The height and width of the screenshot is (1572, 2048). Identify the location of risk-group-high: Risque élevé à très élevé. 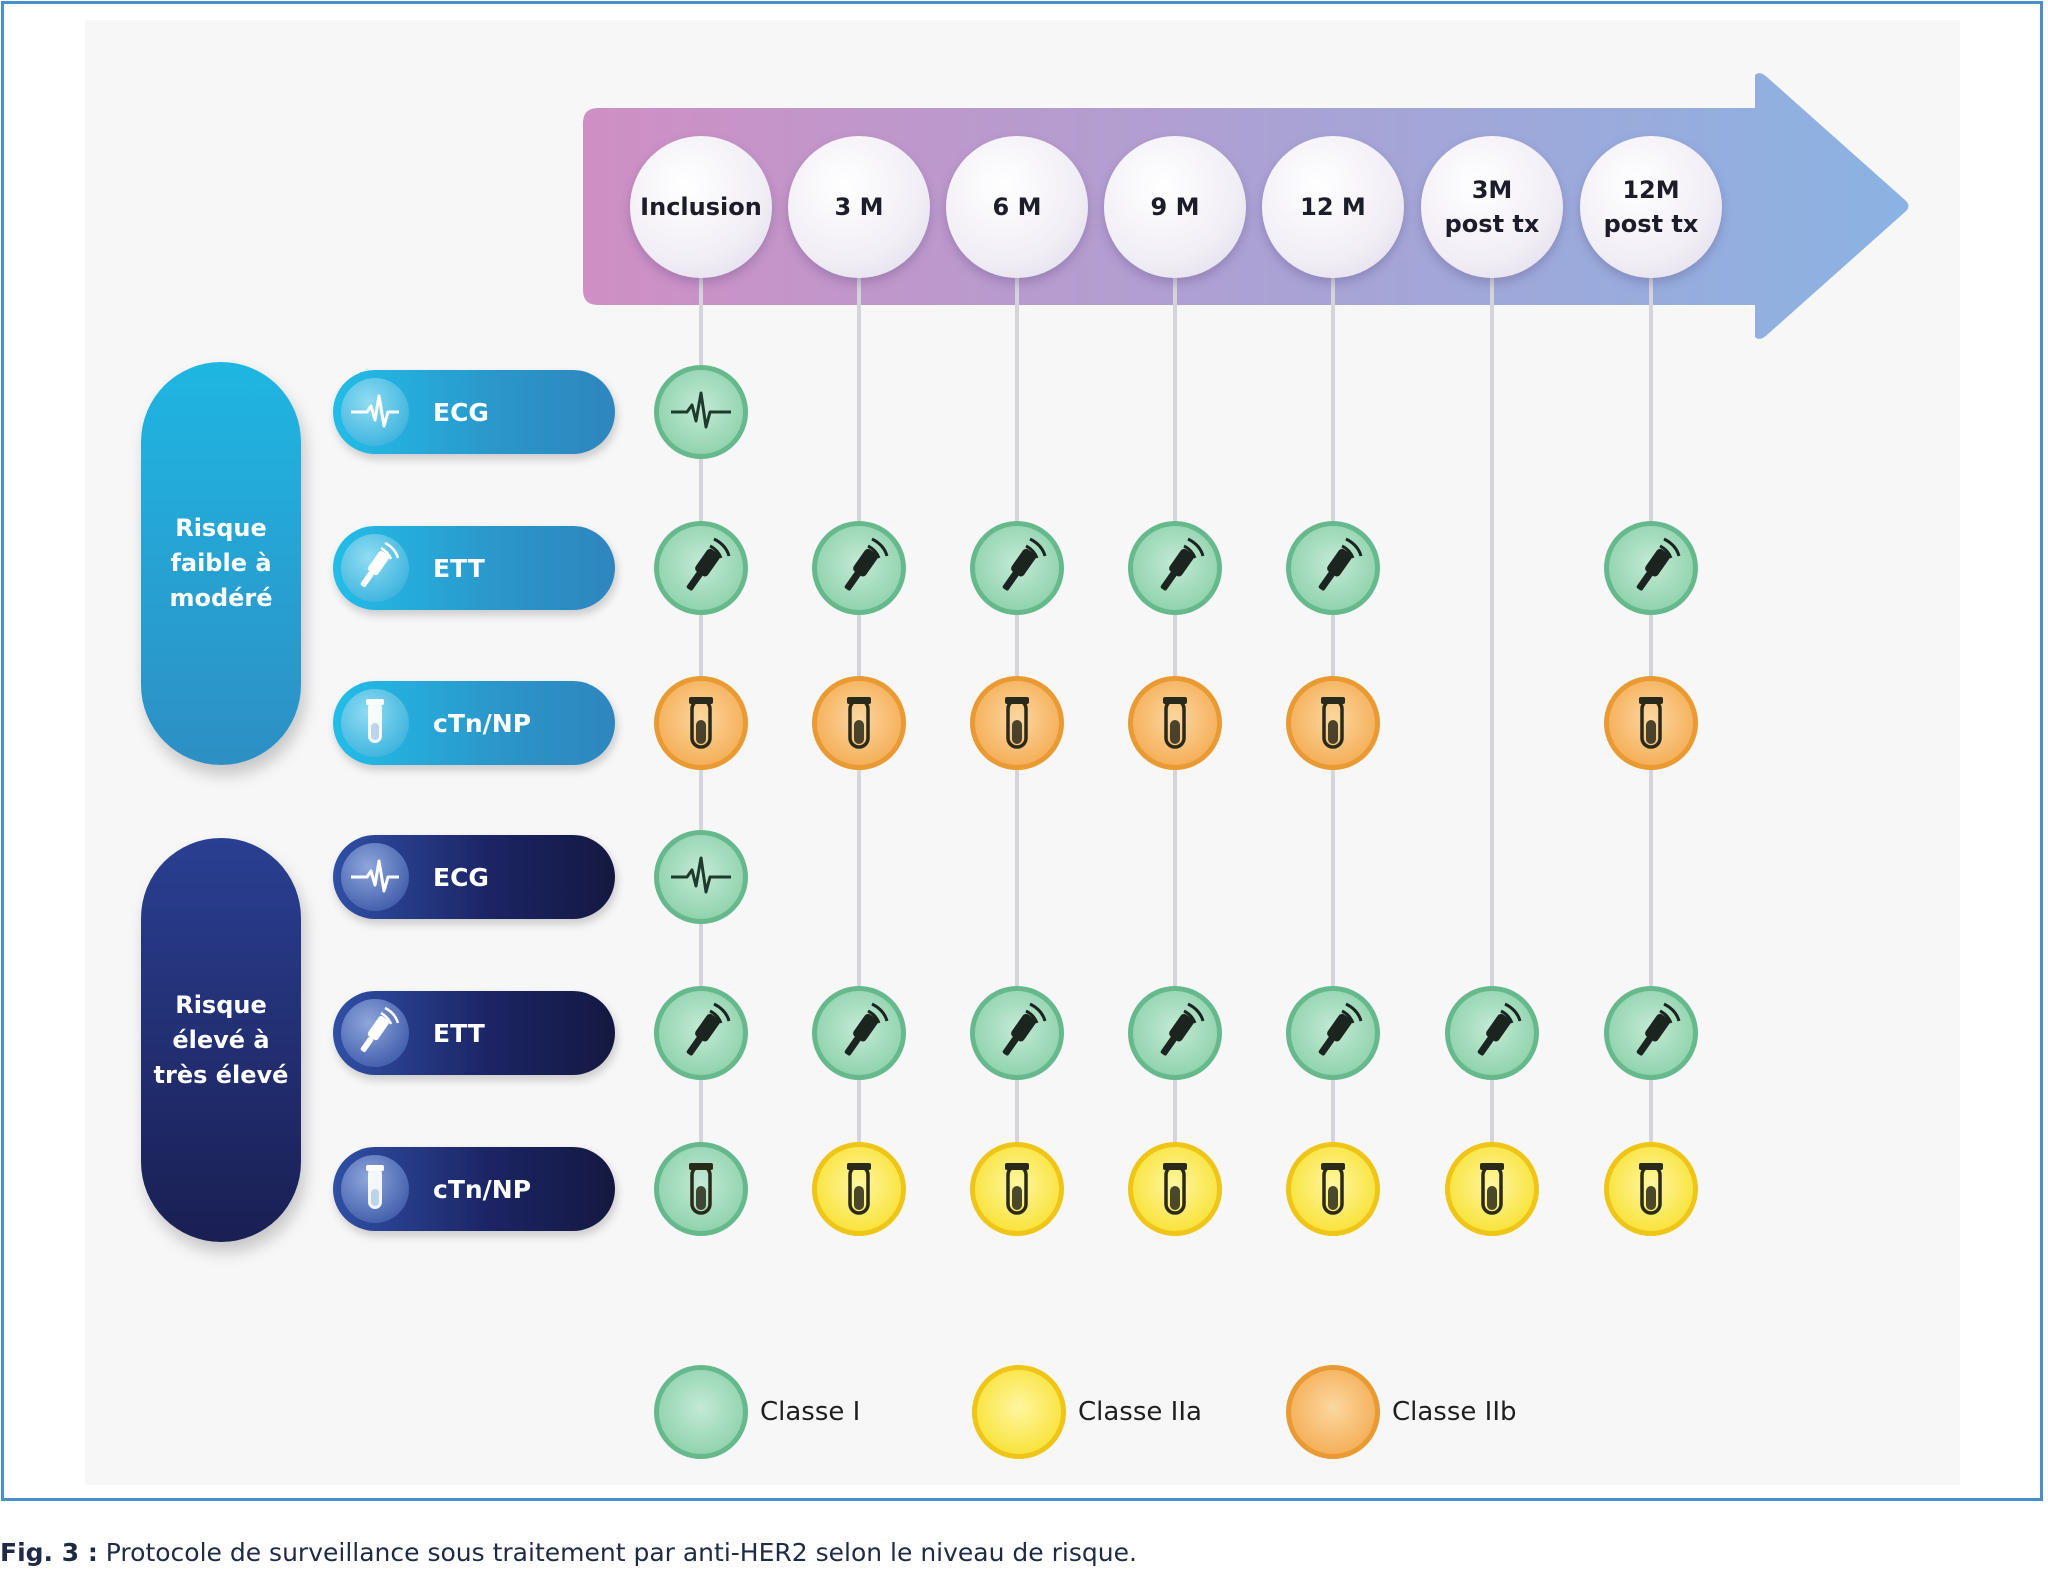
(221, 1040).